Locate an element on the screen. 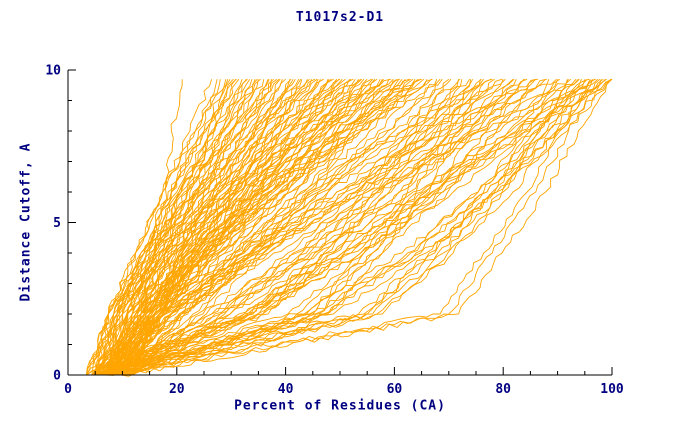  chart-title: T1017s2-D1 is located at coordinates (340, 17).